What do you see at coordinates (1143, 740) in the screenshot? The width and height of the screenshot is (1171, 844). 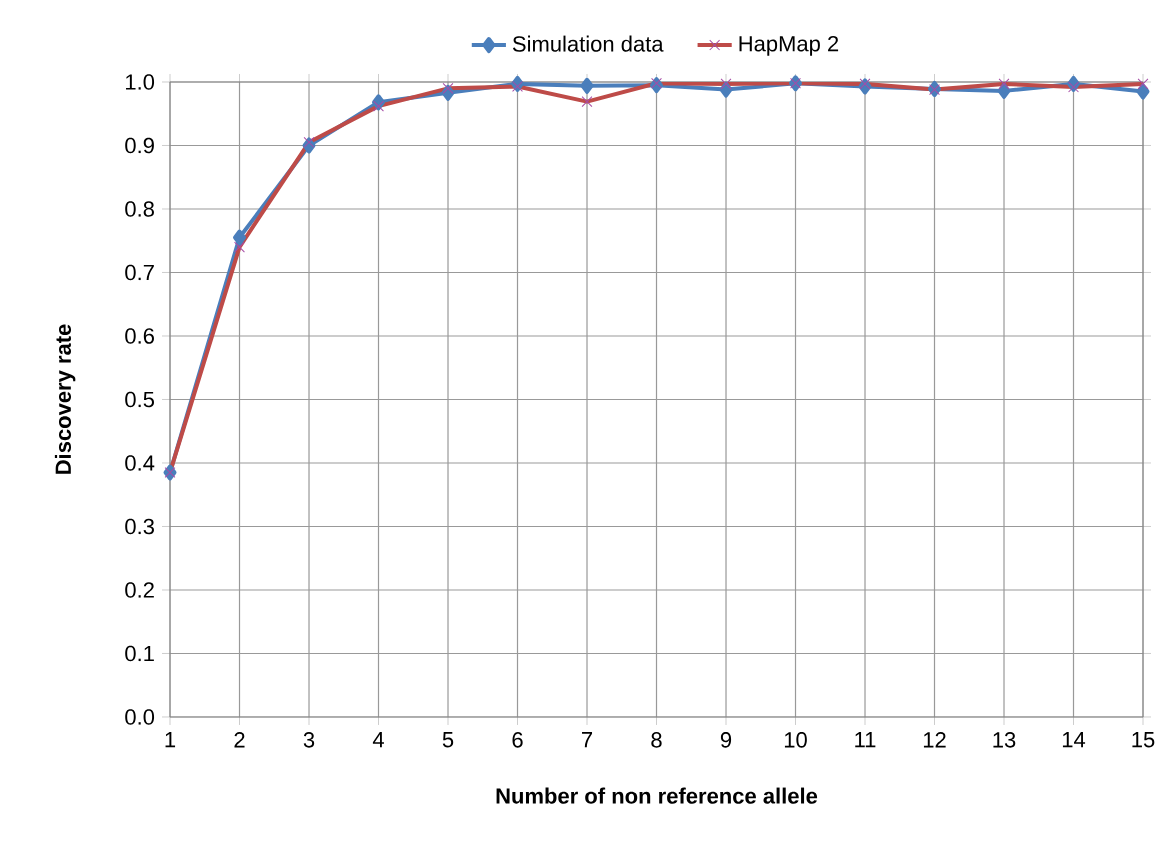 I see `x-tick-label: 15` at bounding box center [1143, 740].